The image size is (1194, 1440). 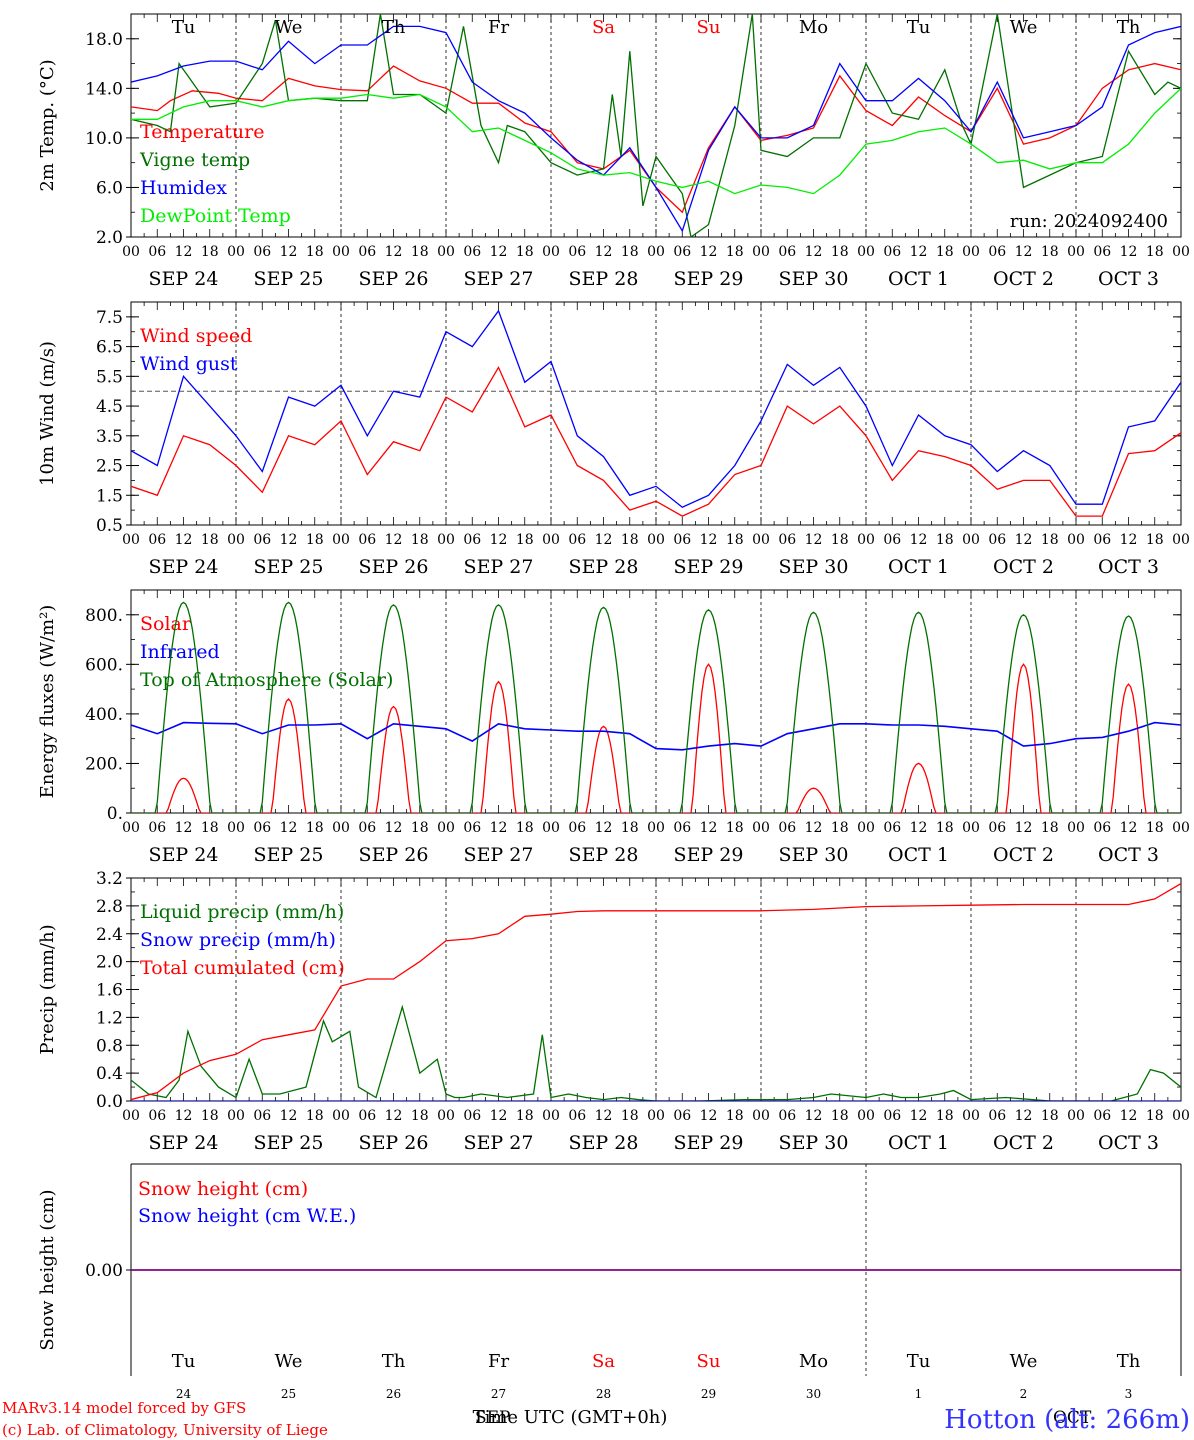 What do you see at coordinates (813, 27) in the screenshot?
I see `weekday-label: Mo` at bounding box center [813, 27].